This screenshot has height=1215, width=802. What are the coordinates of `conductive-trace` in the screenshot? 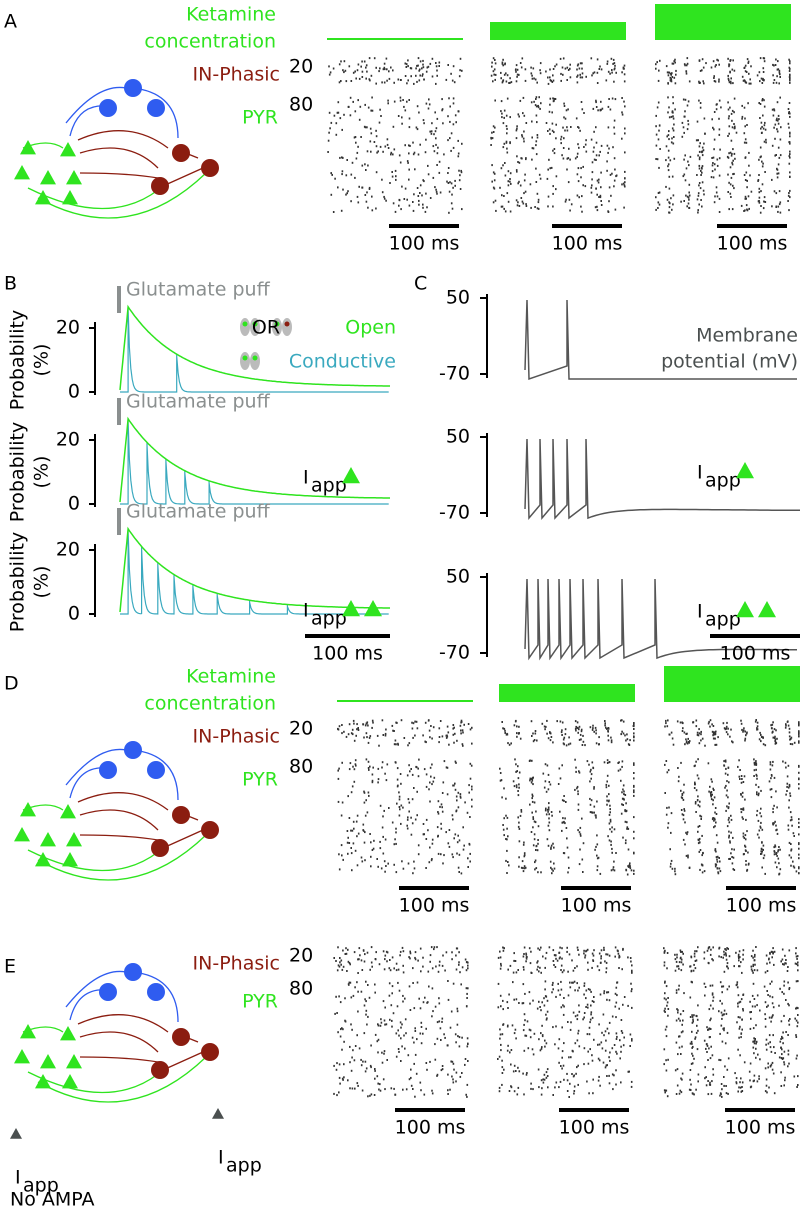 It's located at (254, 571).